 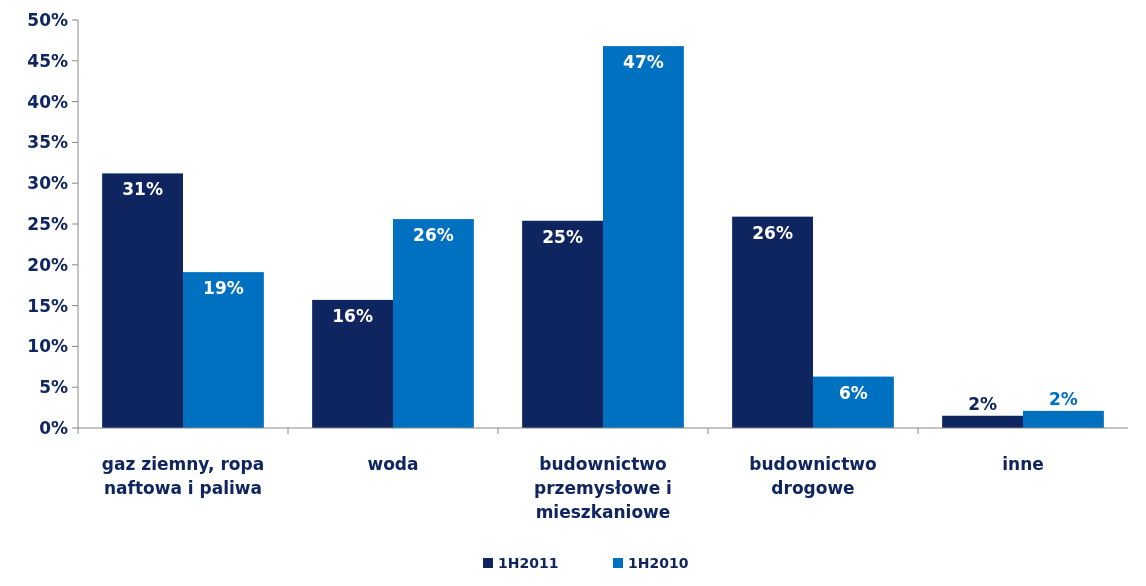 I want to click on legend-label: 1H2011, so click(x=528, y=563).